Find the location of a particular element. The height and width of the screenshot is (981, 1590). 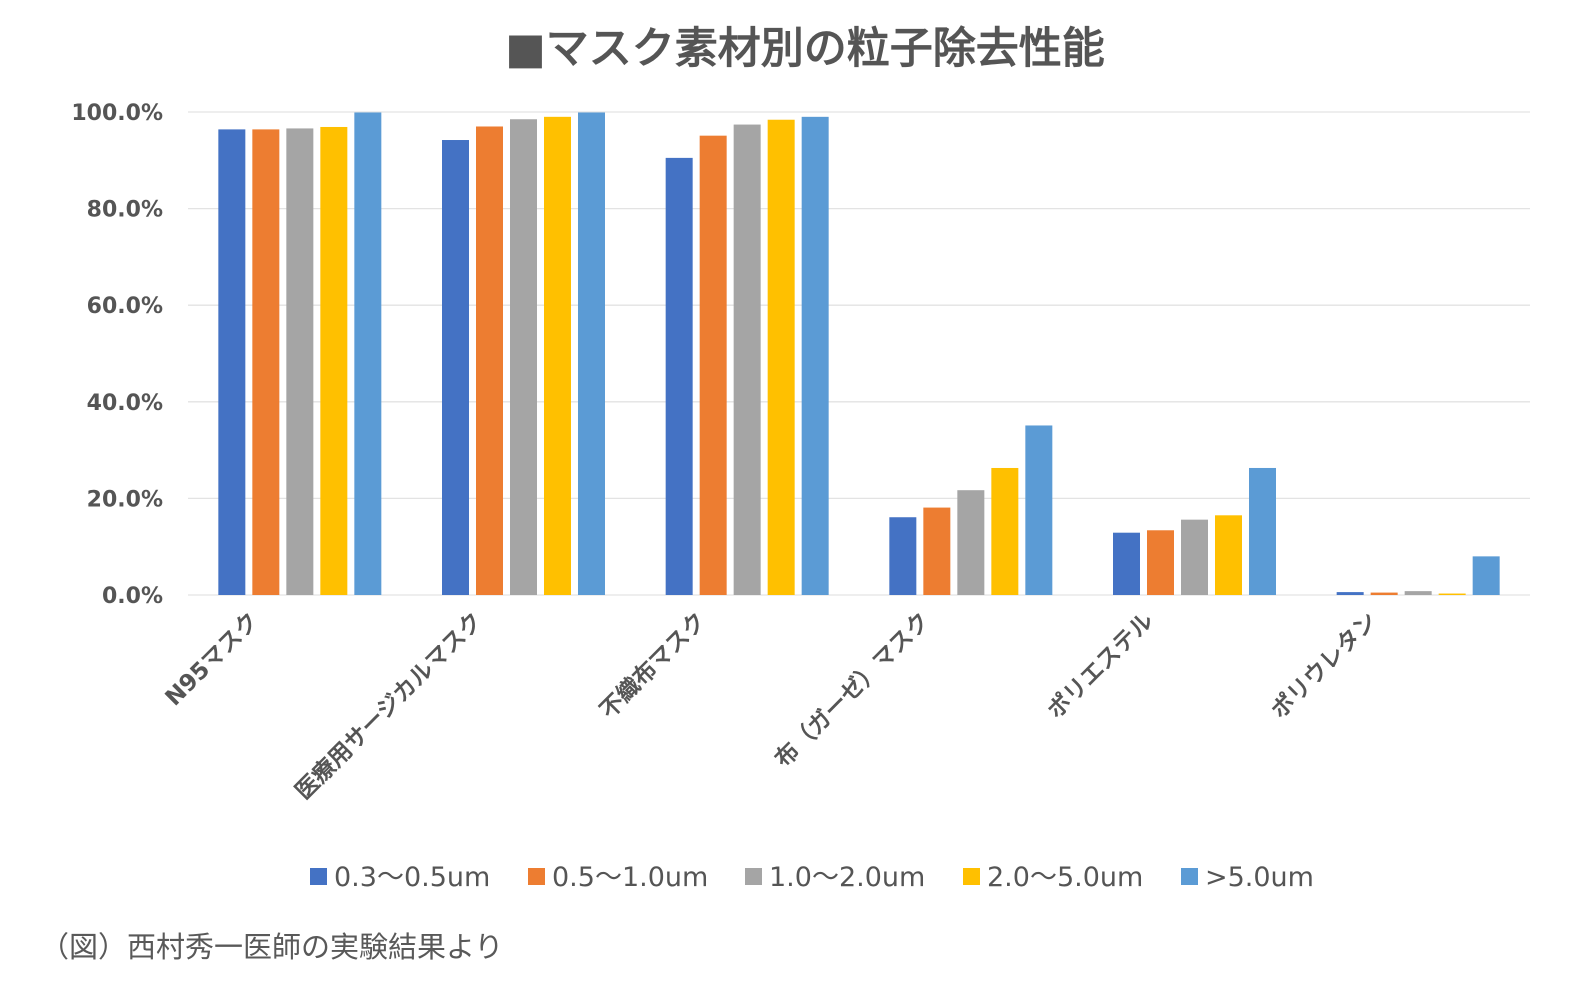

y-tick-label: 100.0% is located at coordinates (117, 113).